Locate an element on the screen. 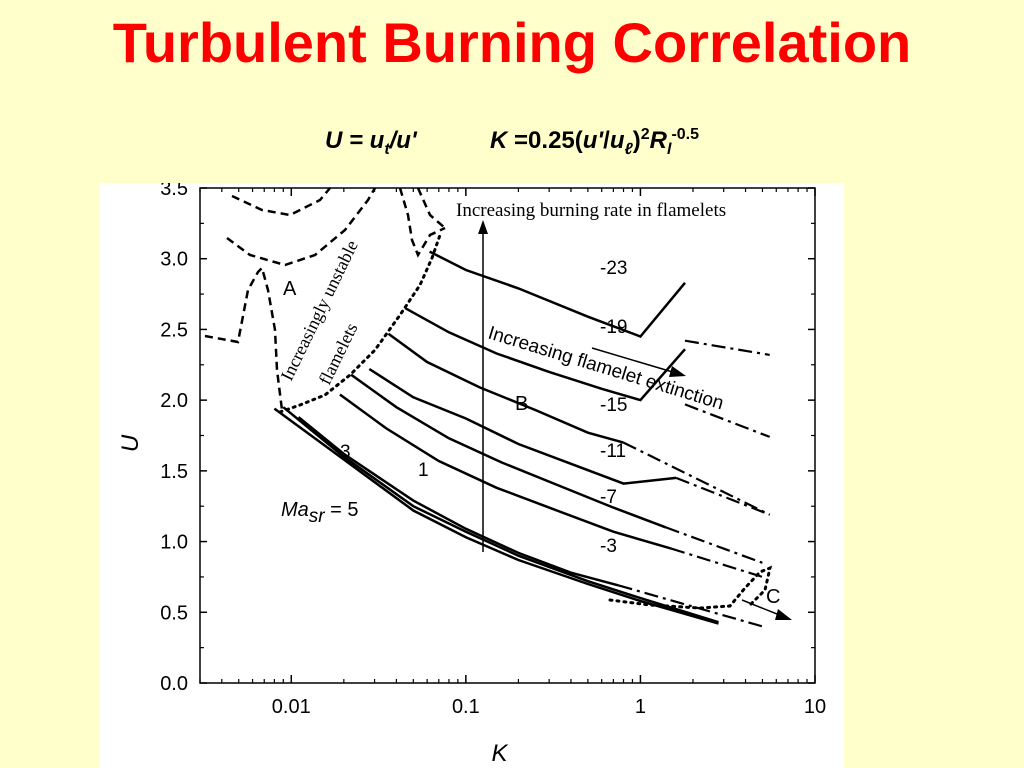 This screenshot has width=1024, height=768. curve-label-m15: -15 is located at coordinates (613, 405).